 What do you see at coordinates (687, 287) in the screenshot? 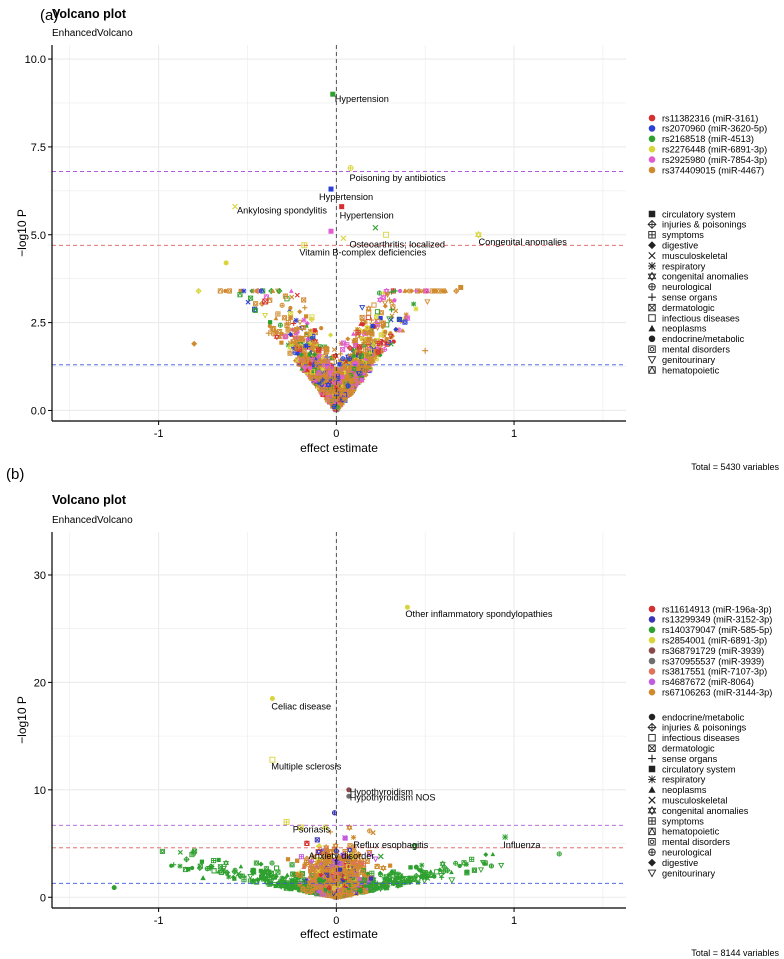
I see `legend-category-label: neurological` at bounding box center [687, 287].